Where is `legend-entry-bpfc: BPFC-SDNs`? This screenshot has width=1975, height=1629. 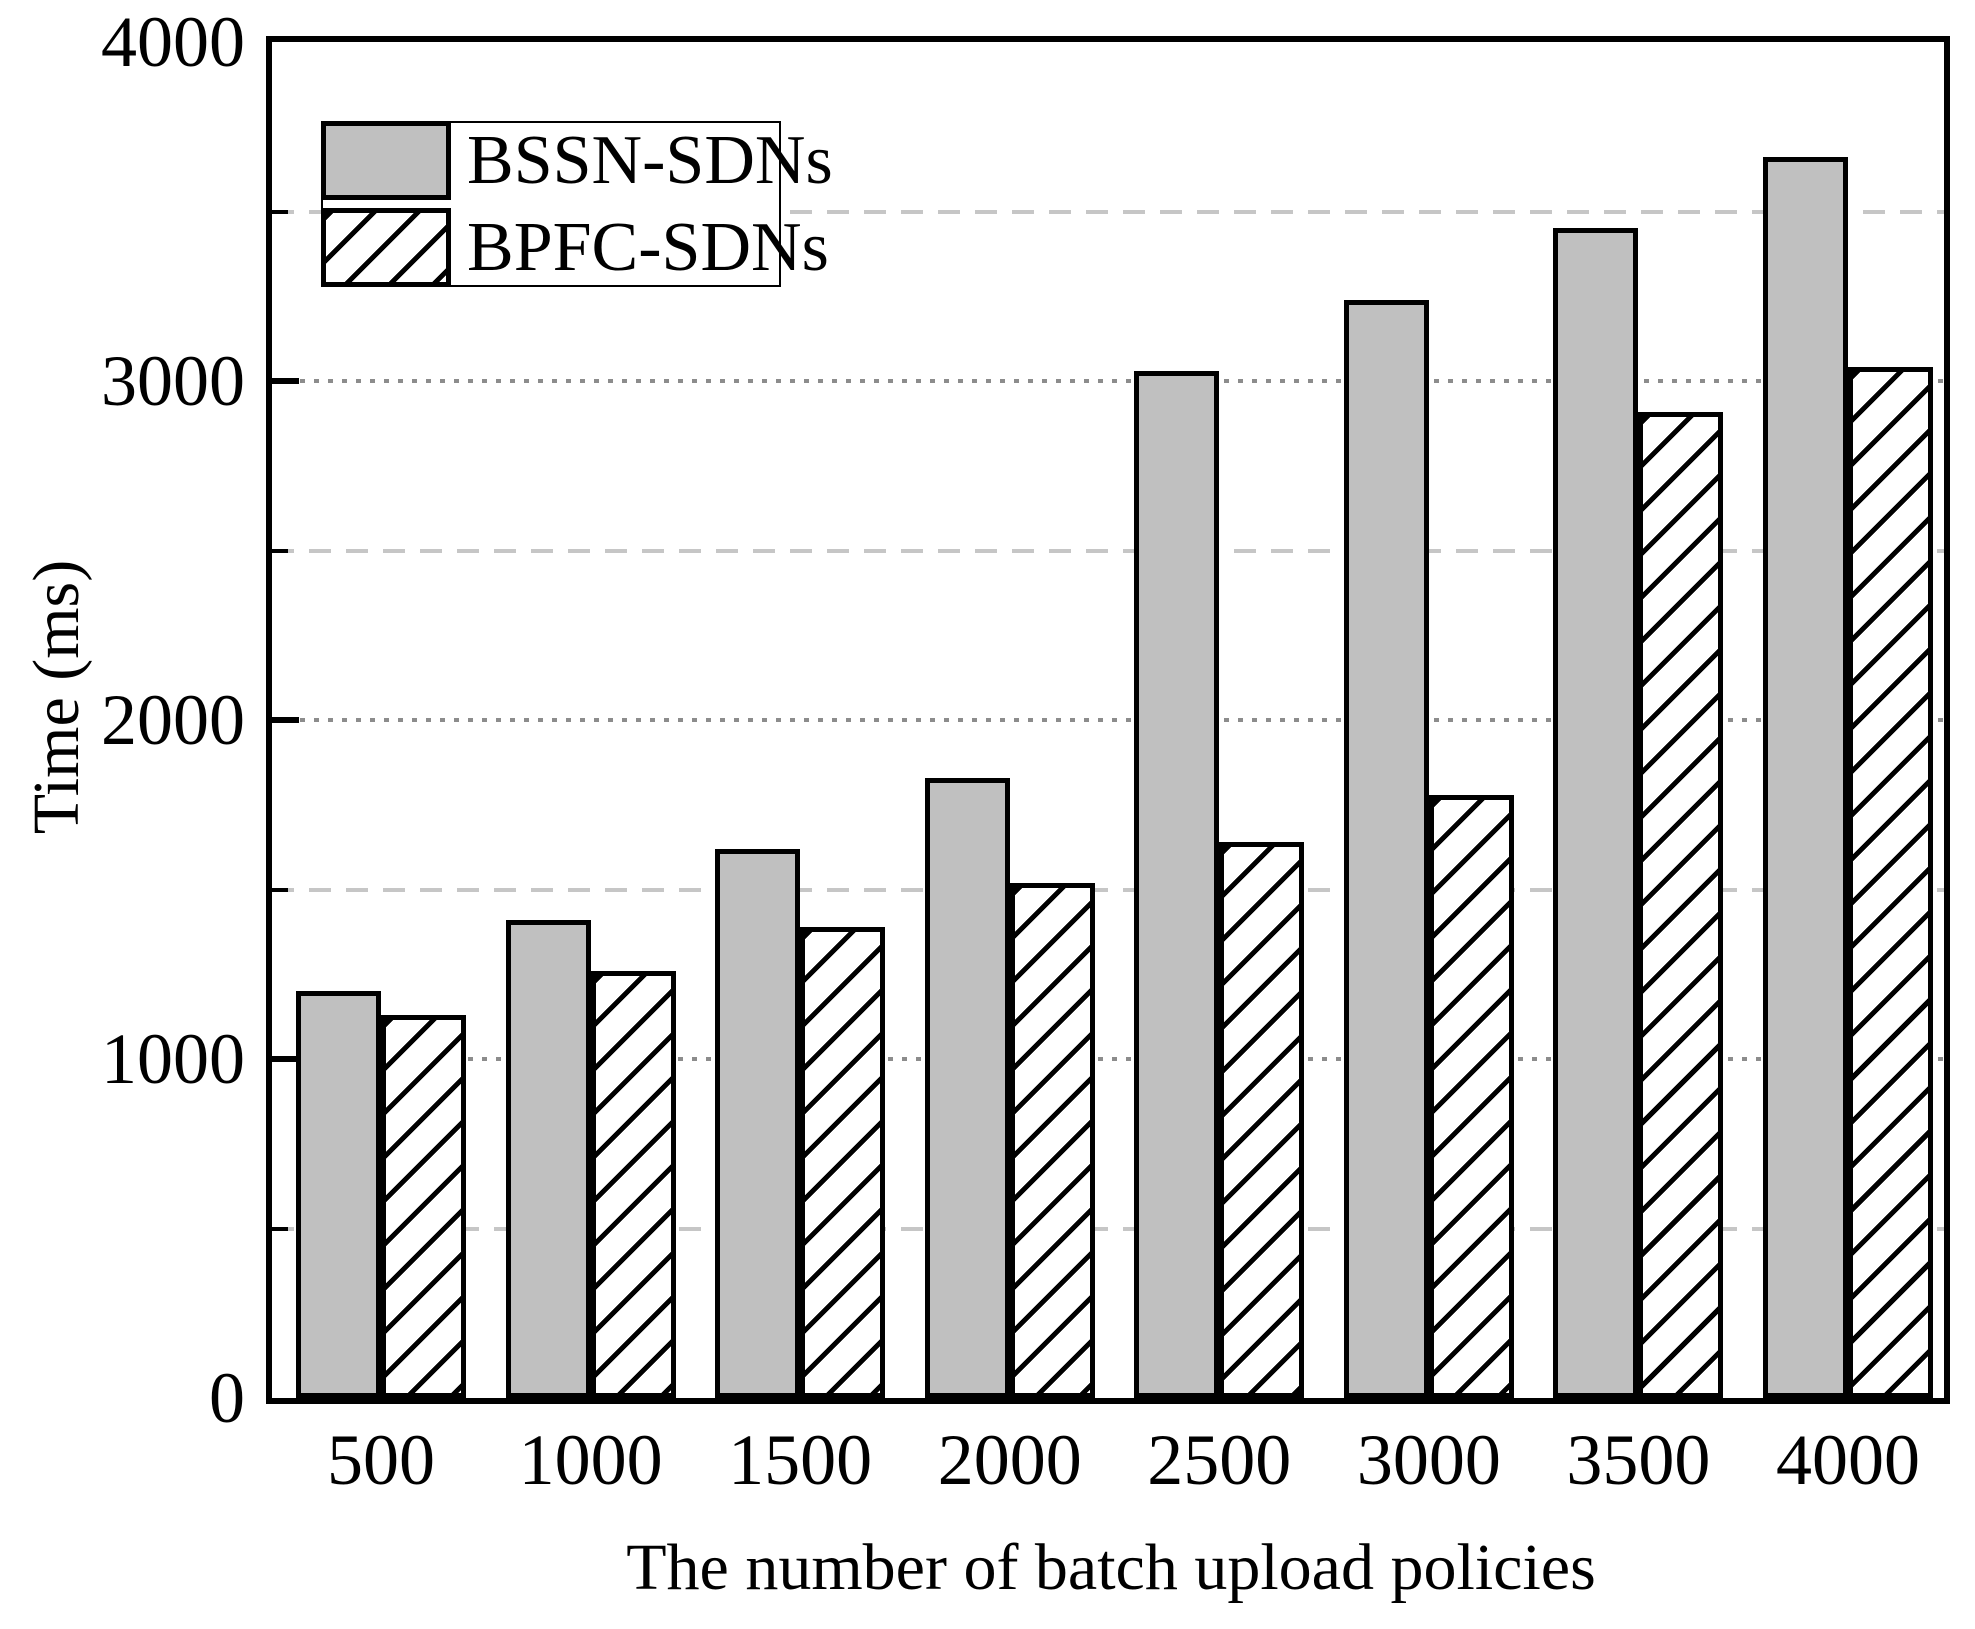
legend-entry-bpfc: BPFC-SDNs is located at coordinates (575, 247).